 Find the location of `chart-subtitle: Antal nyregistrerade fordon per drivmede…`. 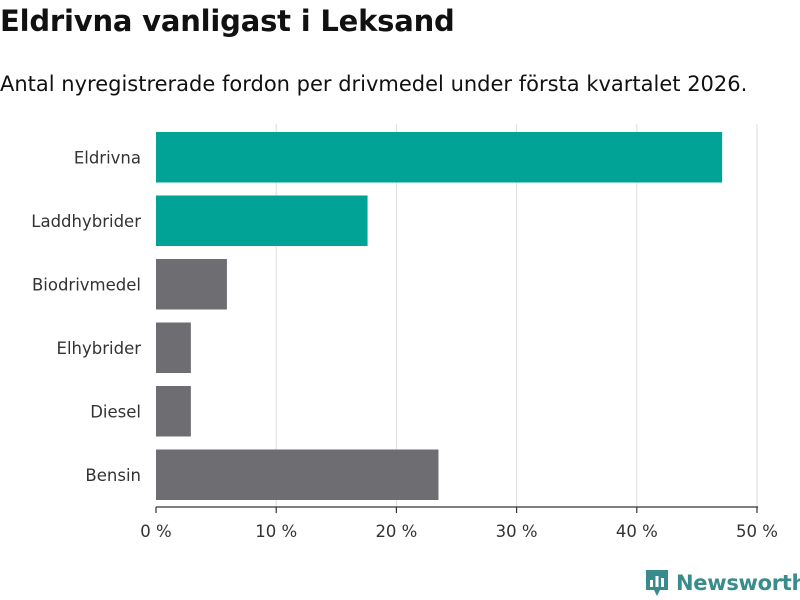

chart-subtitle: Antal nyregistrerade fordon per drivmede… is located at coordinates (374, 84).